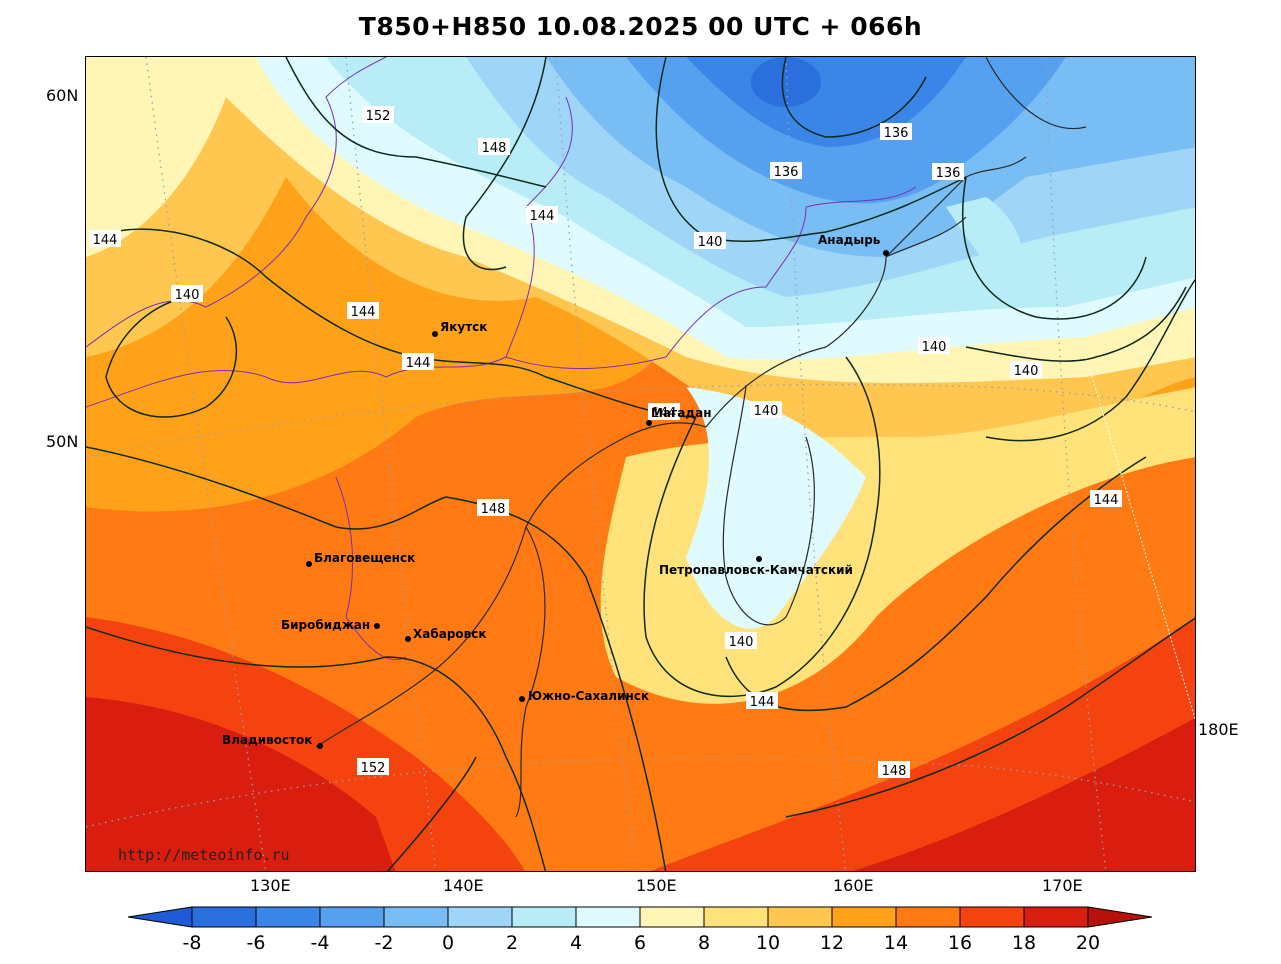 The image size is (1281, 964). What do you see at coordinates (309, 564) in the screenshot?
I see `city-dot-blagoveshchensk` at bounding box center [309, 564].